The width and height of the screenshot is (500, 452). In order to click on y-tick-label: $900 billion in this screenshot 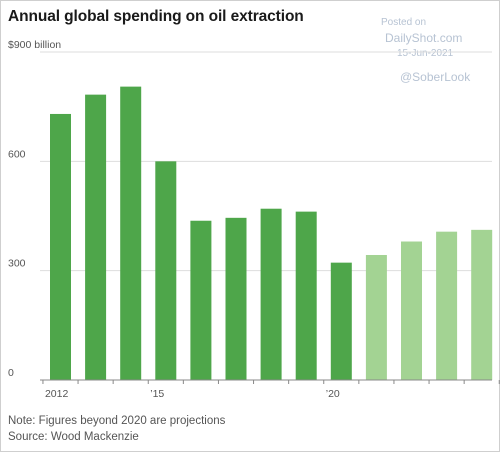, I will do `click(34, 45)`.